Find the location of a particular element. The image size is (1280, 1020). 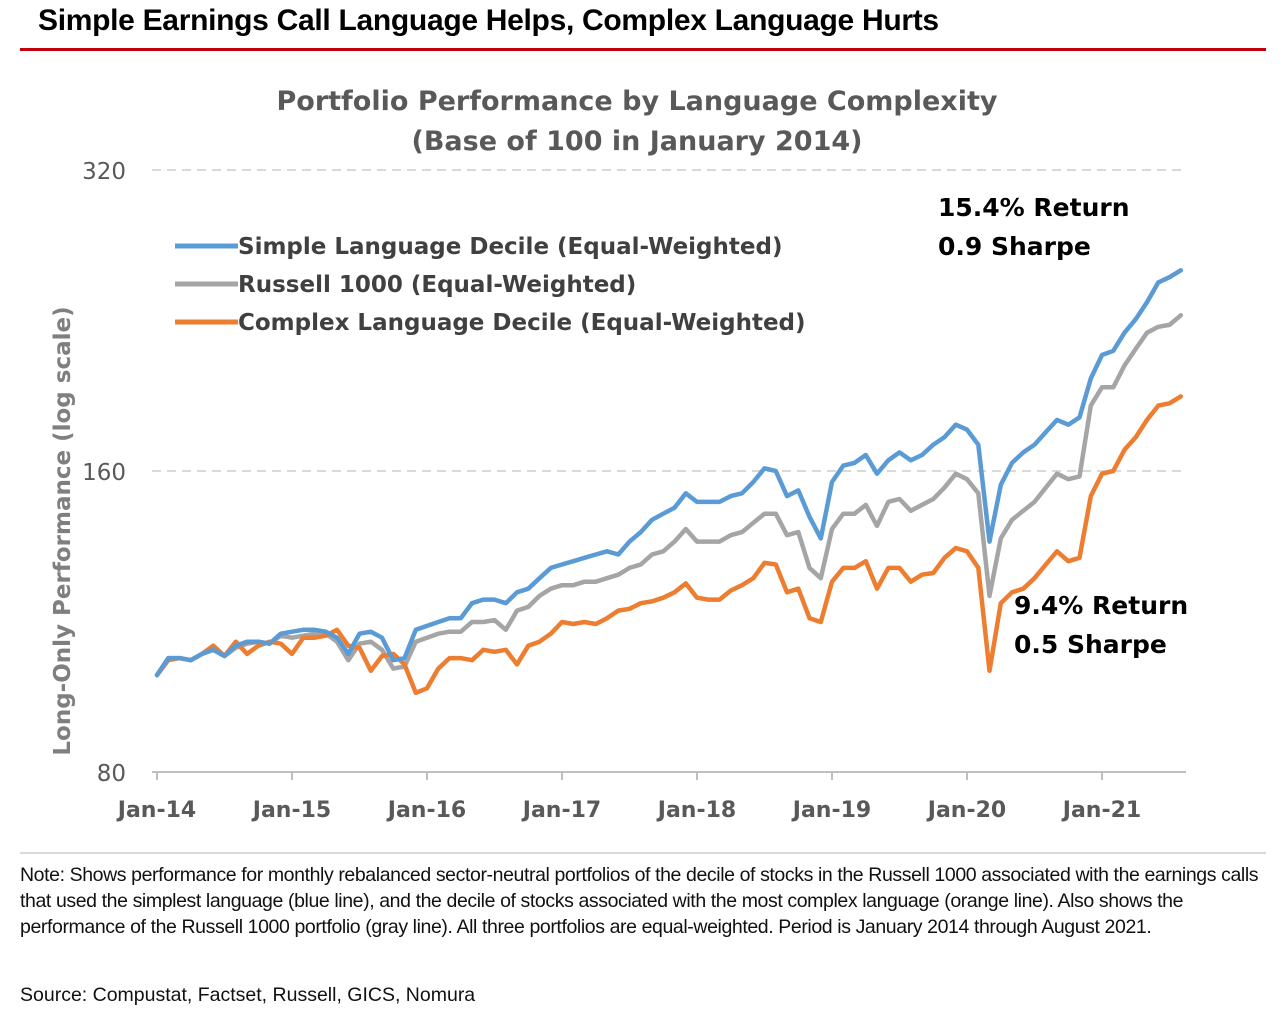

y-tick-label: 320 is located at coordinates (104, 172).